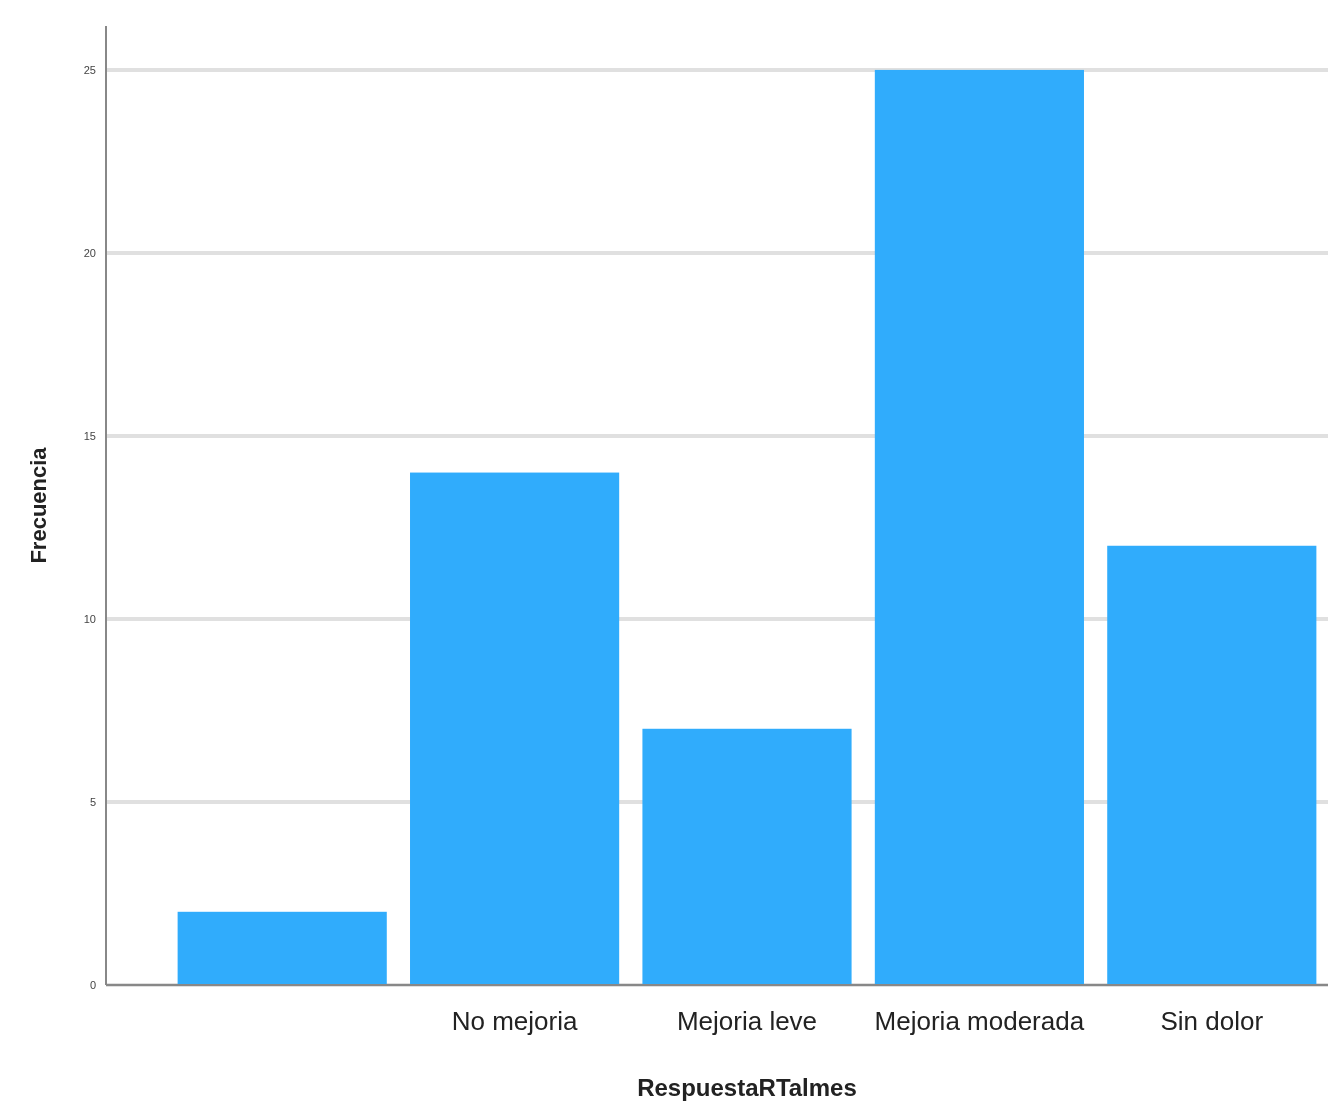 This screenshot has width=1336, height=1113. What do you see at coordinates (747, 1021) in the screenshot?
I see `x-tick-label: Mejoria leve` at bounding box center [747, 1021].